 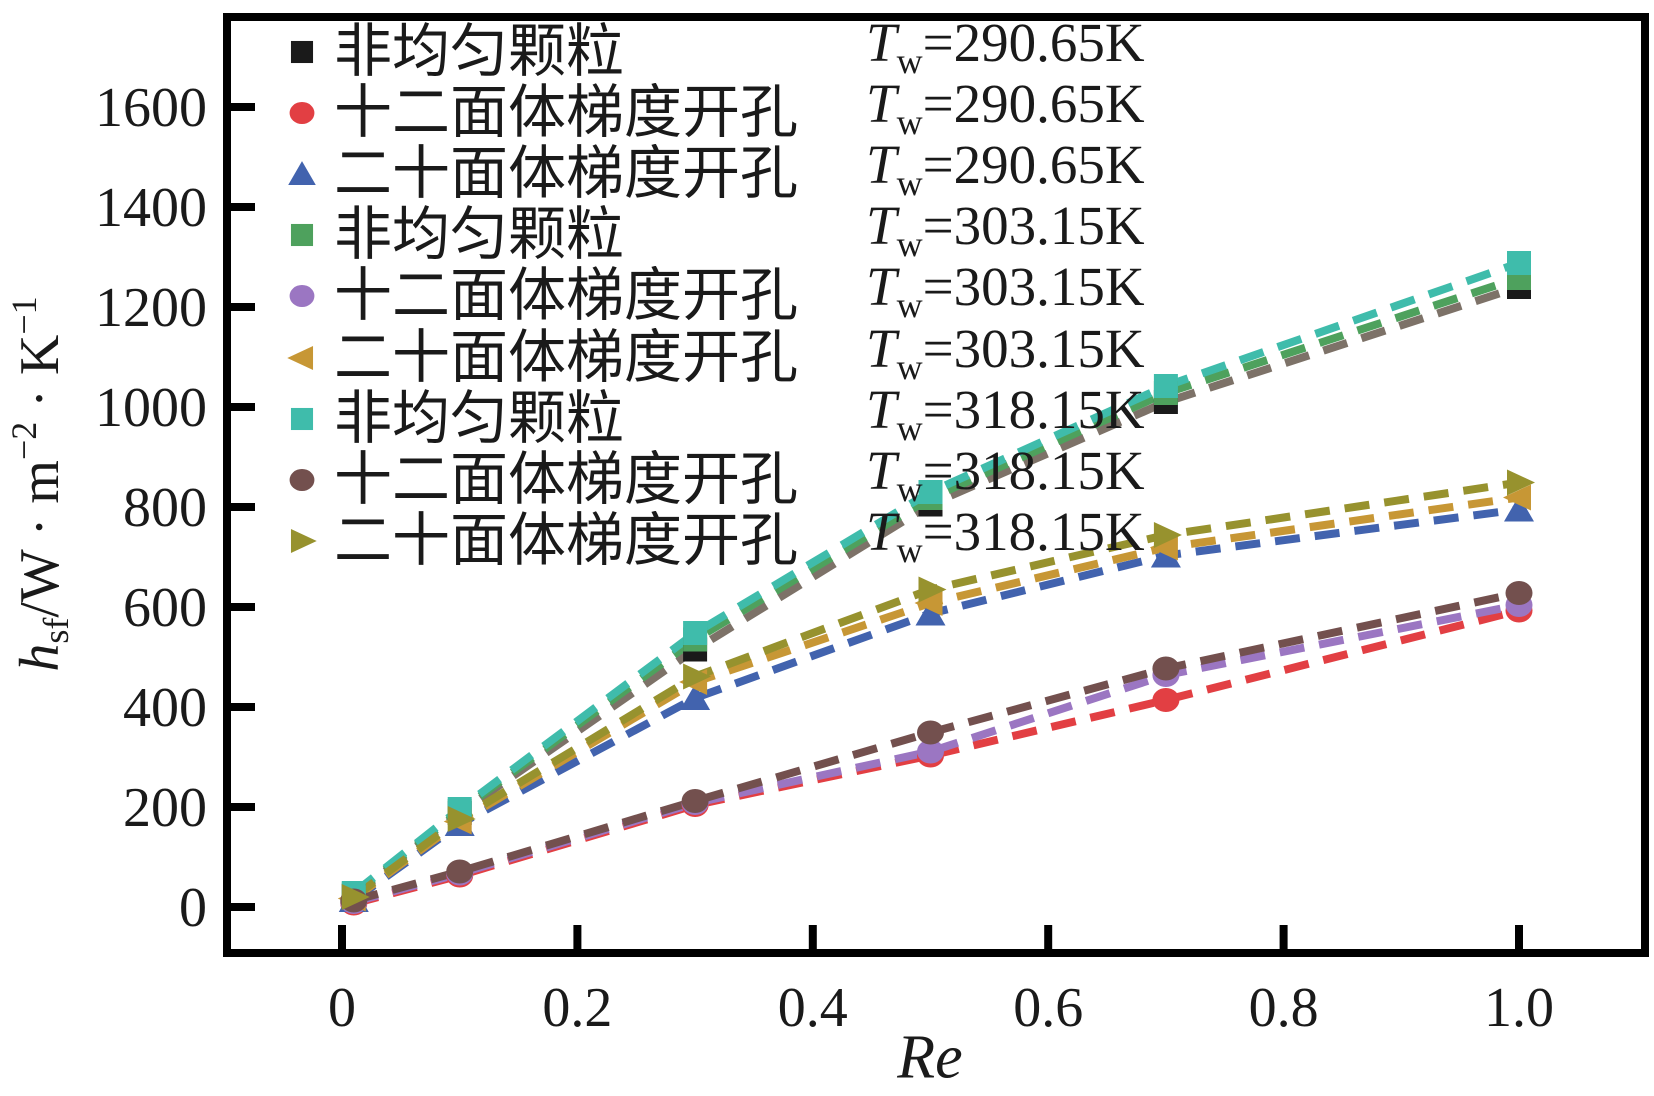 What do you see at coordinates (711, 231) in the screenshot?
I see `legend-item: 非均匀颗粒 Tw=303.15K` at bounding box center [711, 231].